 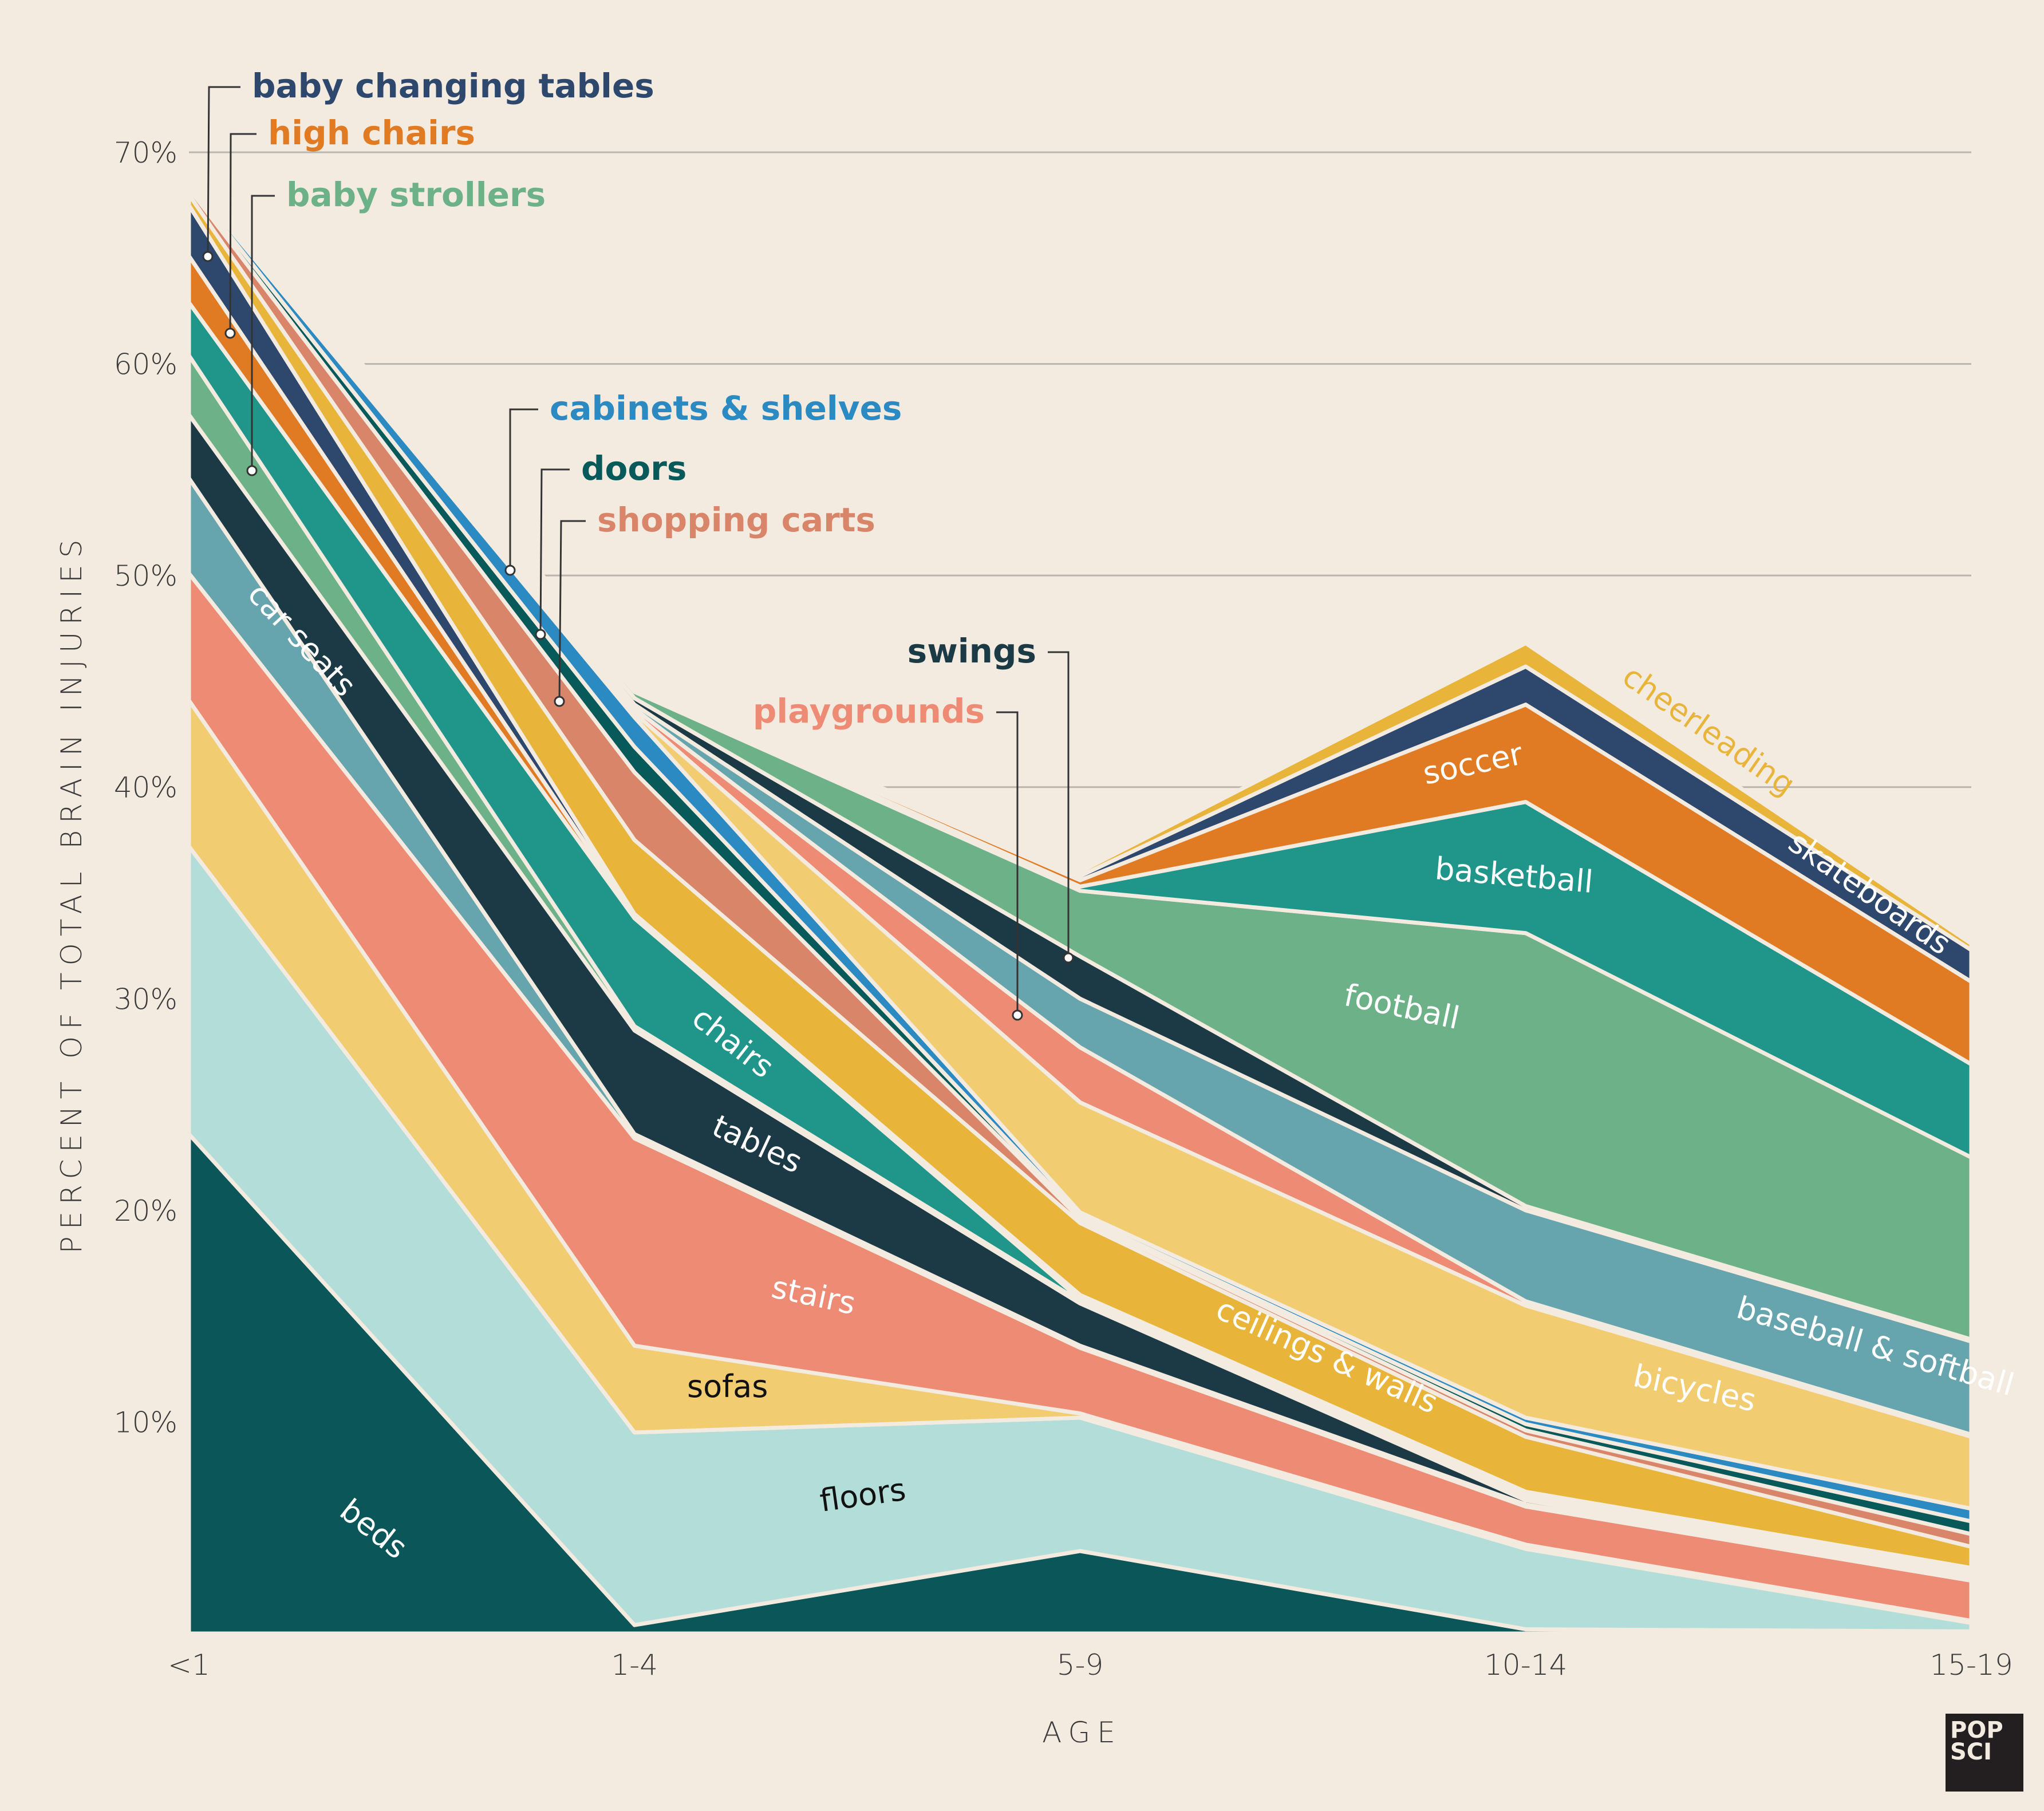 I want to click on y-tick-label: 10%, so click(x=145, y=1422).